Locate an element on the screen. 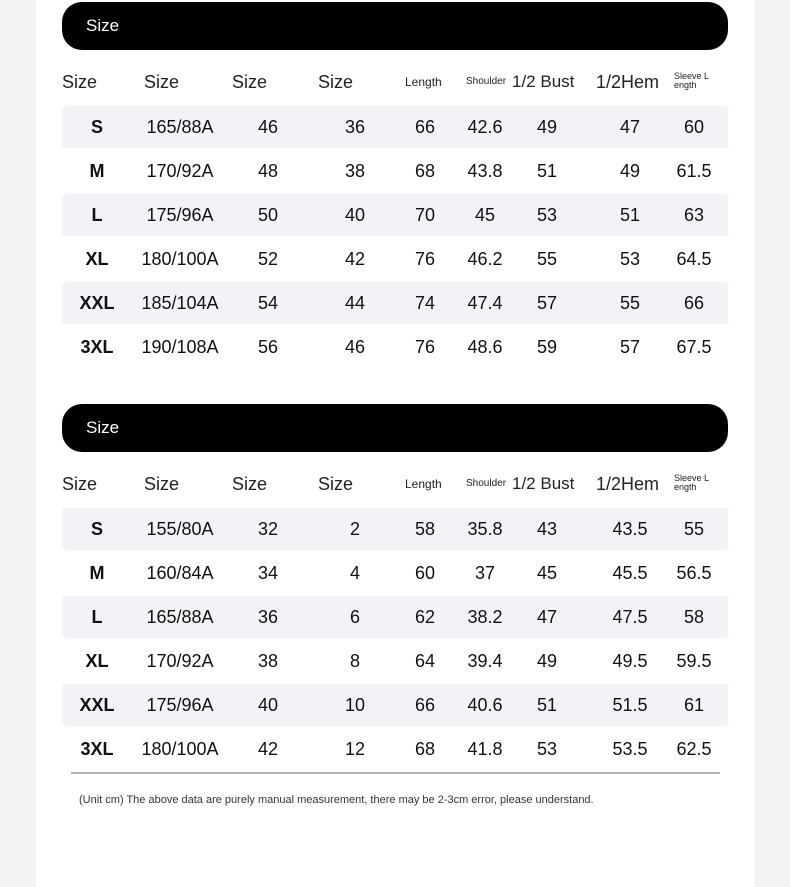  table-cell: 8 is located at coordinates (355, 661).